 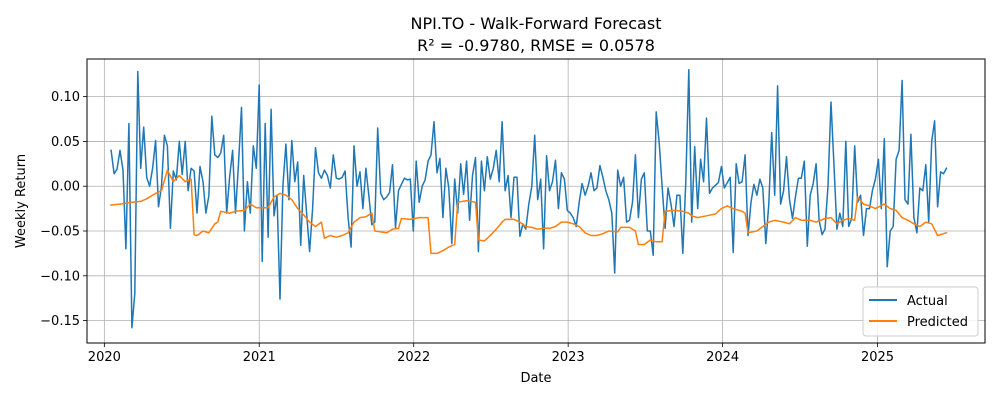 I want to click on y-axis-ticks: 0.10 0.05 0.00 −0.05 −0.10 −0.15, so click(x=63, y=209).